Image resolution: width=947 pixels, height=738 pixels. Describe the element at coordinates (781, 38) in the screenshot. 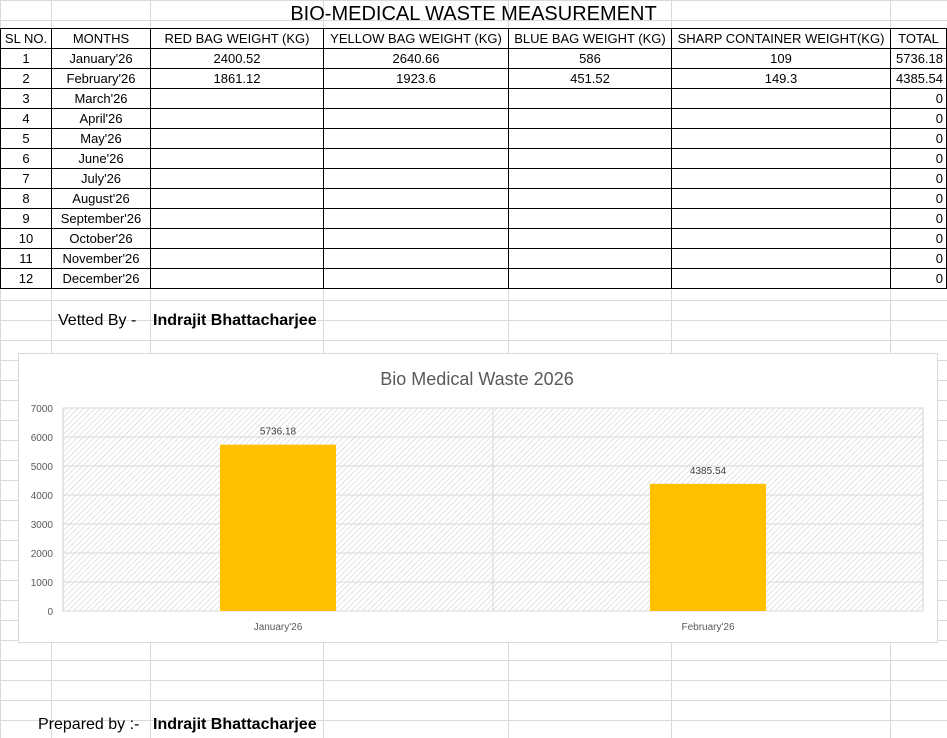

I see `column-header: SHARP CONTAINER WEIGHT(KG)` at that location.